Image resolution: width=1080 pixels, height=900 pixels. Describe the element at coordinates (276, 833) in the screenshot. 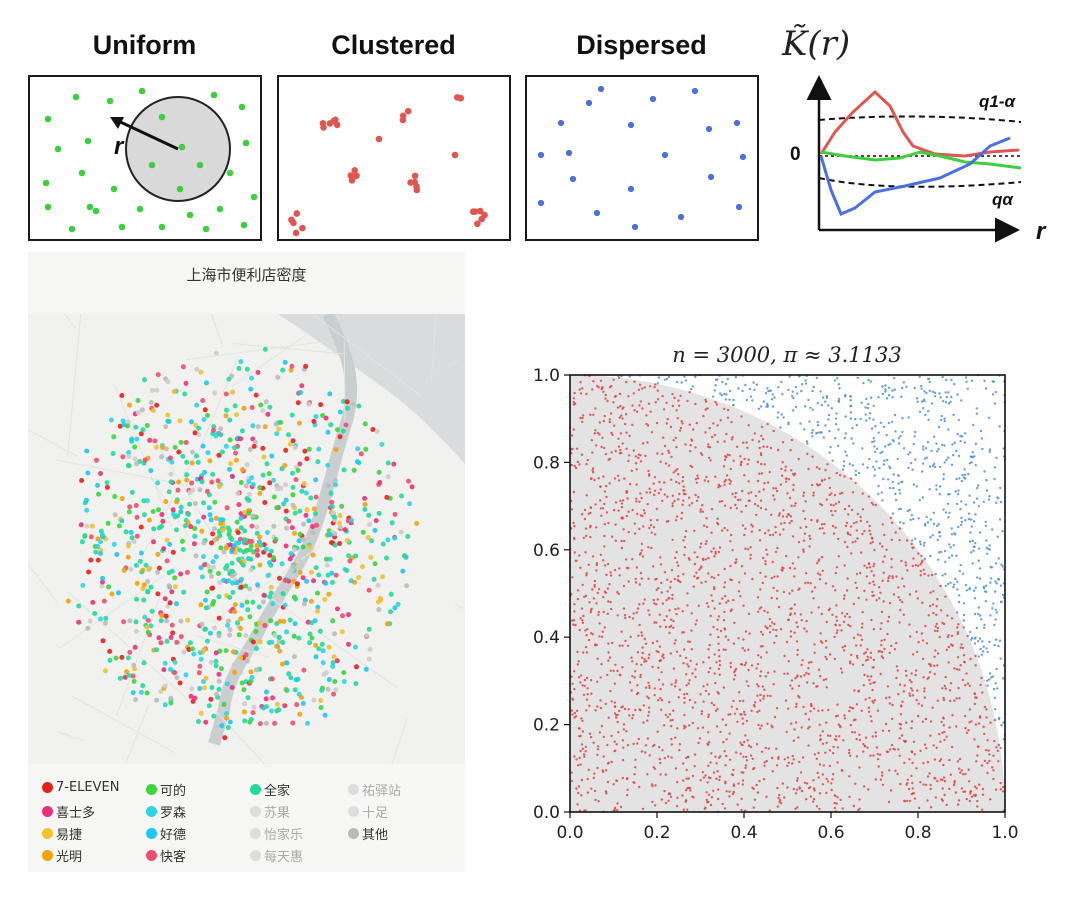

I see `legend-item: 怡家乐` at that location.